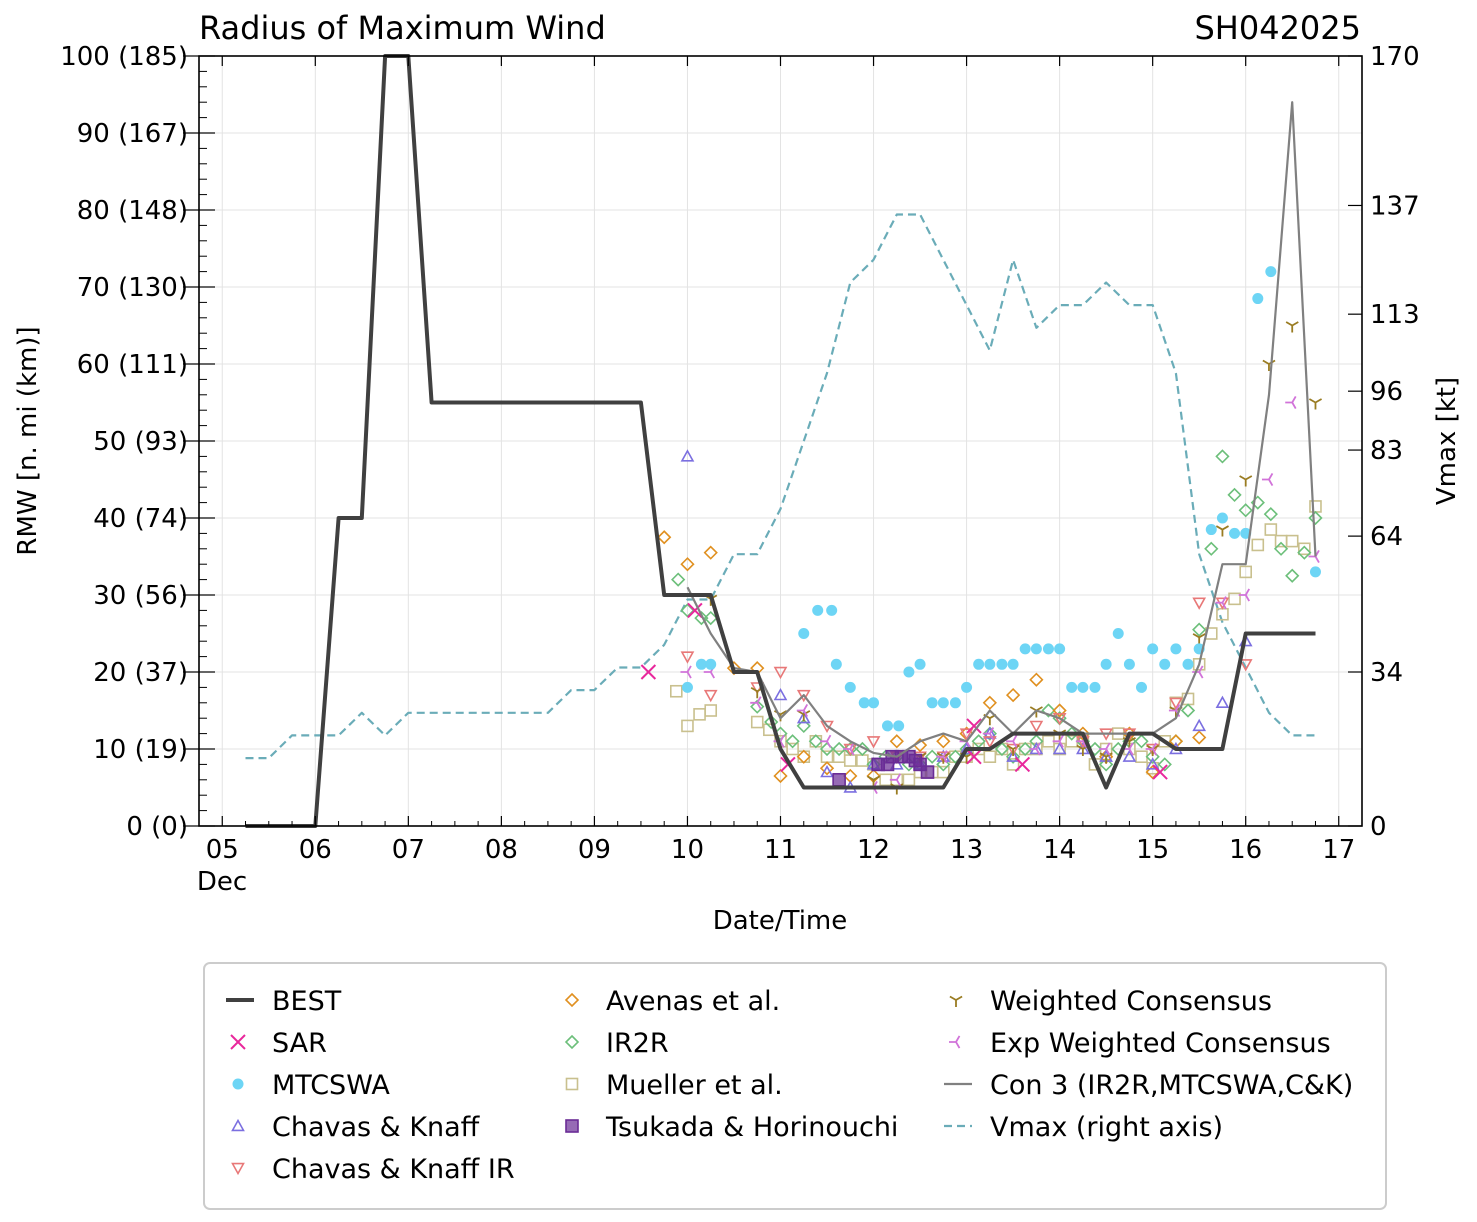 This screenshot has width=1477, height=1222. What do you see at coordinates (1395, 206) in the screenshot?
I see `right-tick-label: 137` at bounding box center [1395, 206].